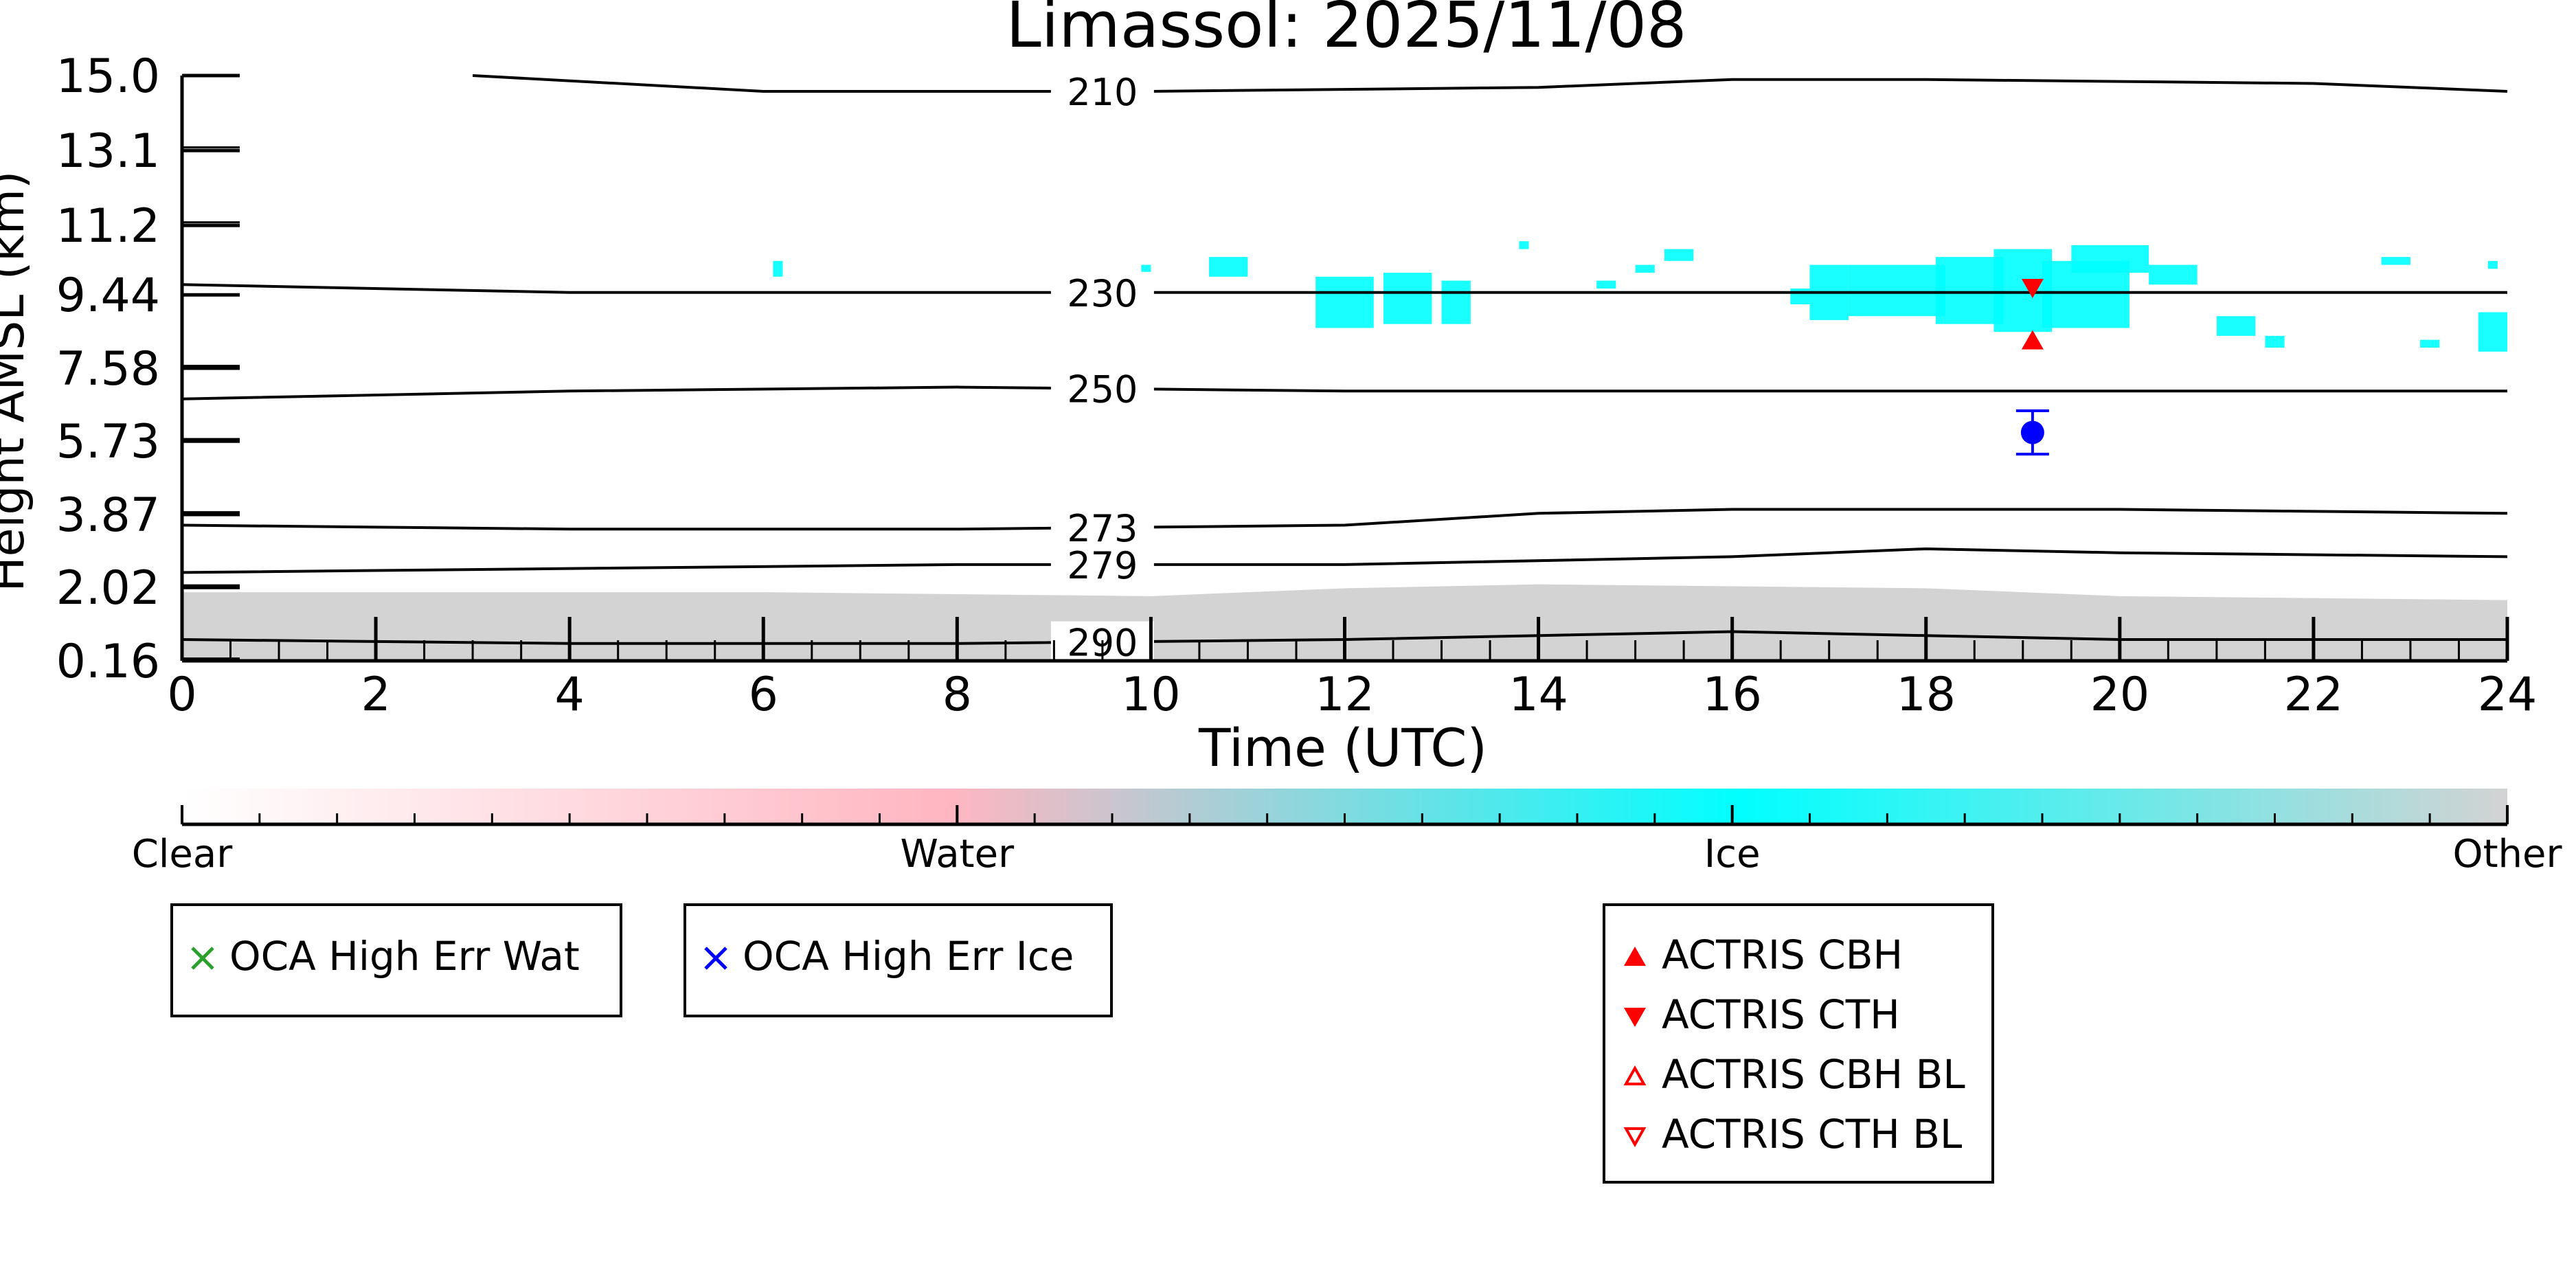 The width and height of the screenshot is (2576, 1288). I want to click on y-tick-label: 5.73, so click(108, 442).